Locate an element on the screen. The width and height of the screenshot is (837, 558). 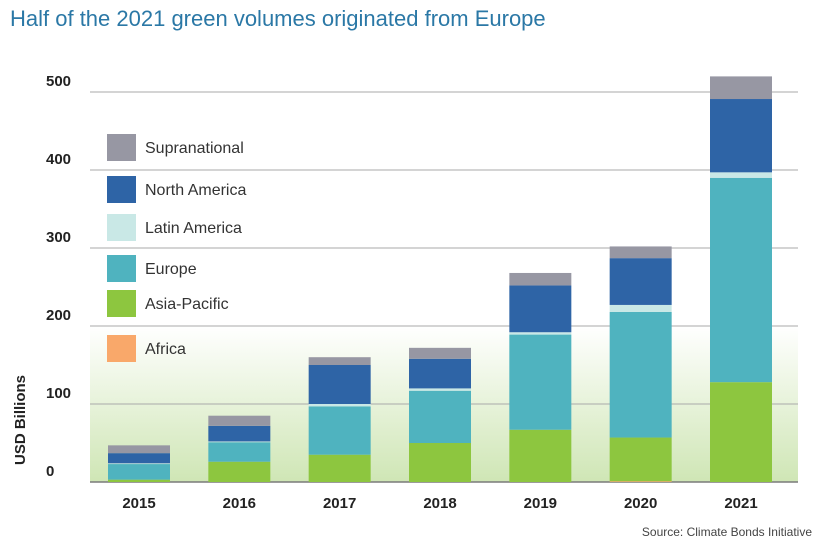
x-axis-ticks: 2015 2016 2017 2018 2019 2020 2021 is located at coordinates (439, 503).